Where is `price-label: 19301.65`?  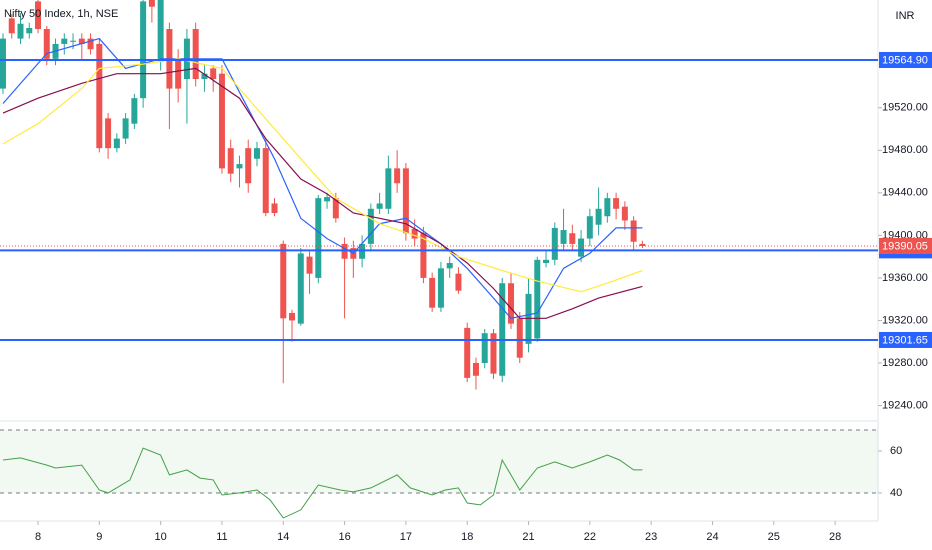 price-label: 19301.65 is located at coordinates (905, 340).